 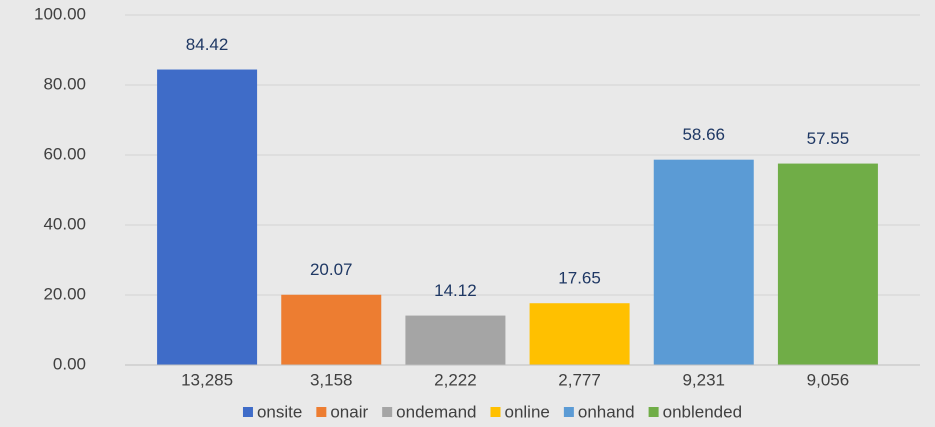 I want to click on legend-label: ondemand, so click(x=436, y=411).